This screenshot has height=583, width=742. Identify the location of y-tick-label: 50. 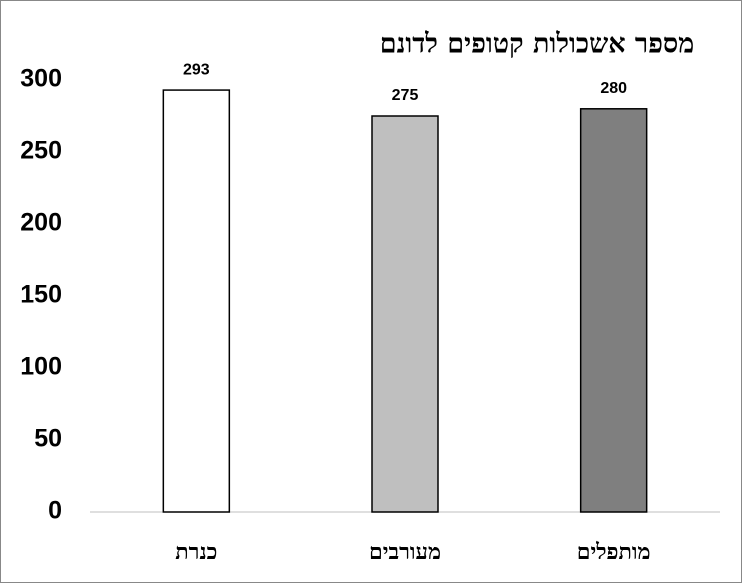
(48, 439).